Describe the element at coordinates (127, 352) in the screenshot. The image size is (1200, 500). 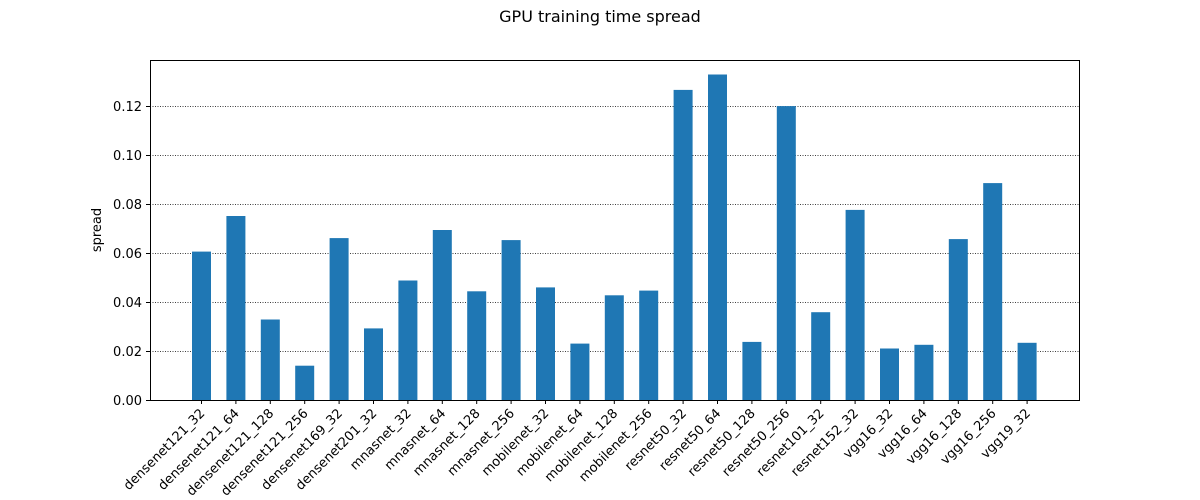
I see `y-tick-label: 0.02` at that location.